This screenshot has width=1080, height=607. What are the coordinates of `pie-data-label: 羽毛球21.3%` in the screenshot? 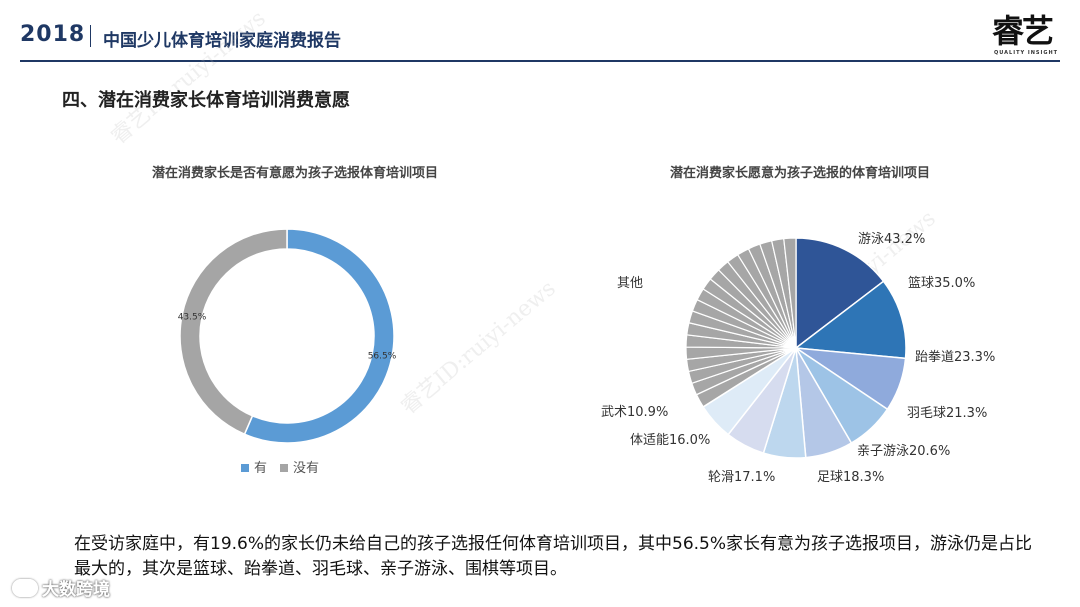 It's located at (947, 413).